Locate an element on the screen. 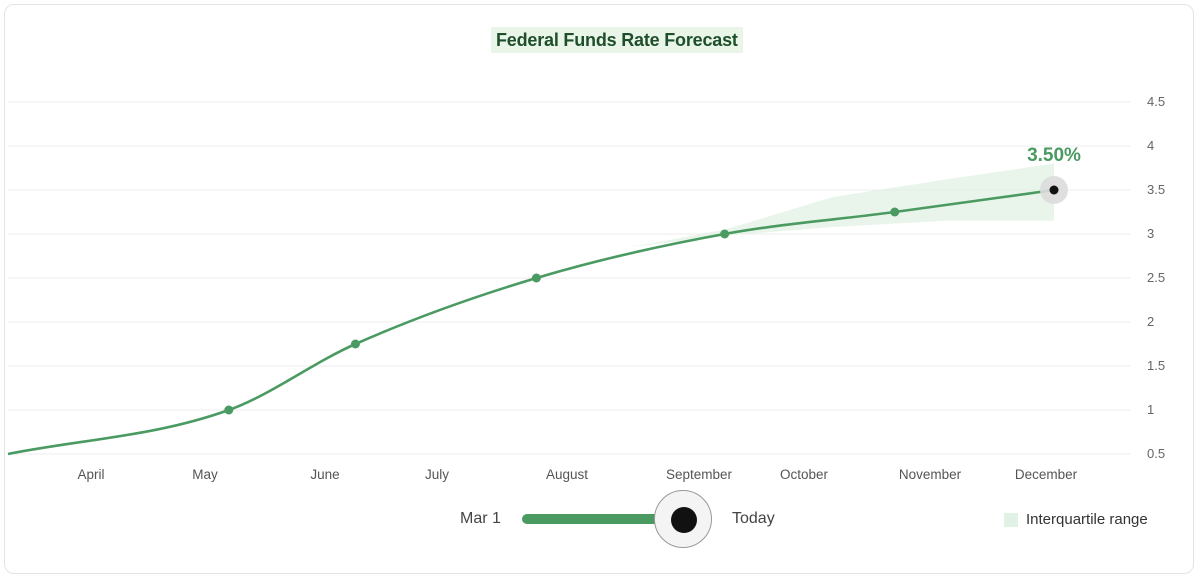 The height and width of the screenshot is (574, 1200). timeline-slider-handle is located at coordinates (683, 519).